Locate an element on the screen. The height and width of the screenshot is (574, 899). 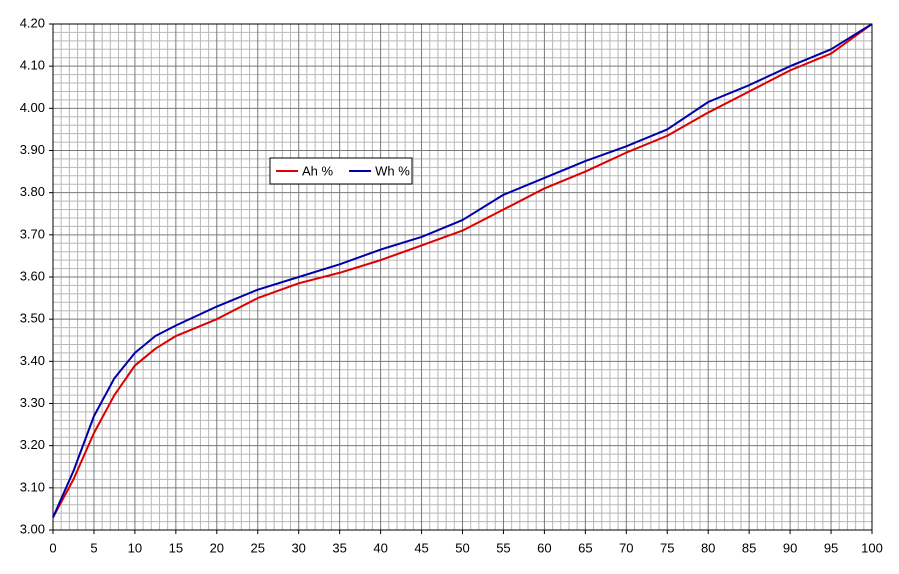
x-tick-label: 20 is located at coordinates (217, 547).